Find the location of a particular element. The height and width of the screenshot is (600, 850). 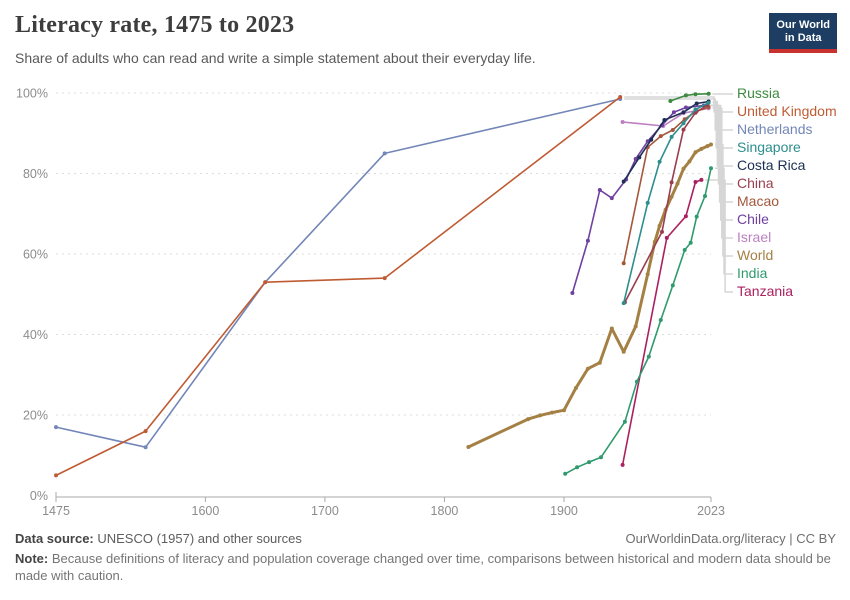

series-line-world is located at coordinates (589, 296).